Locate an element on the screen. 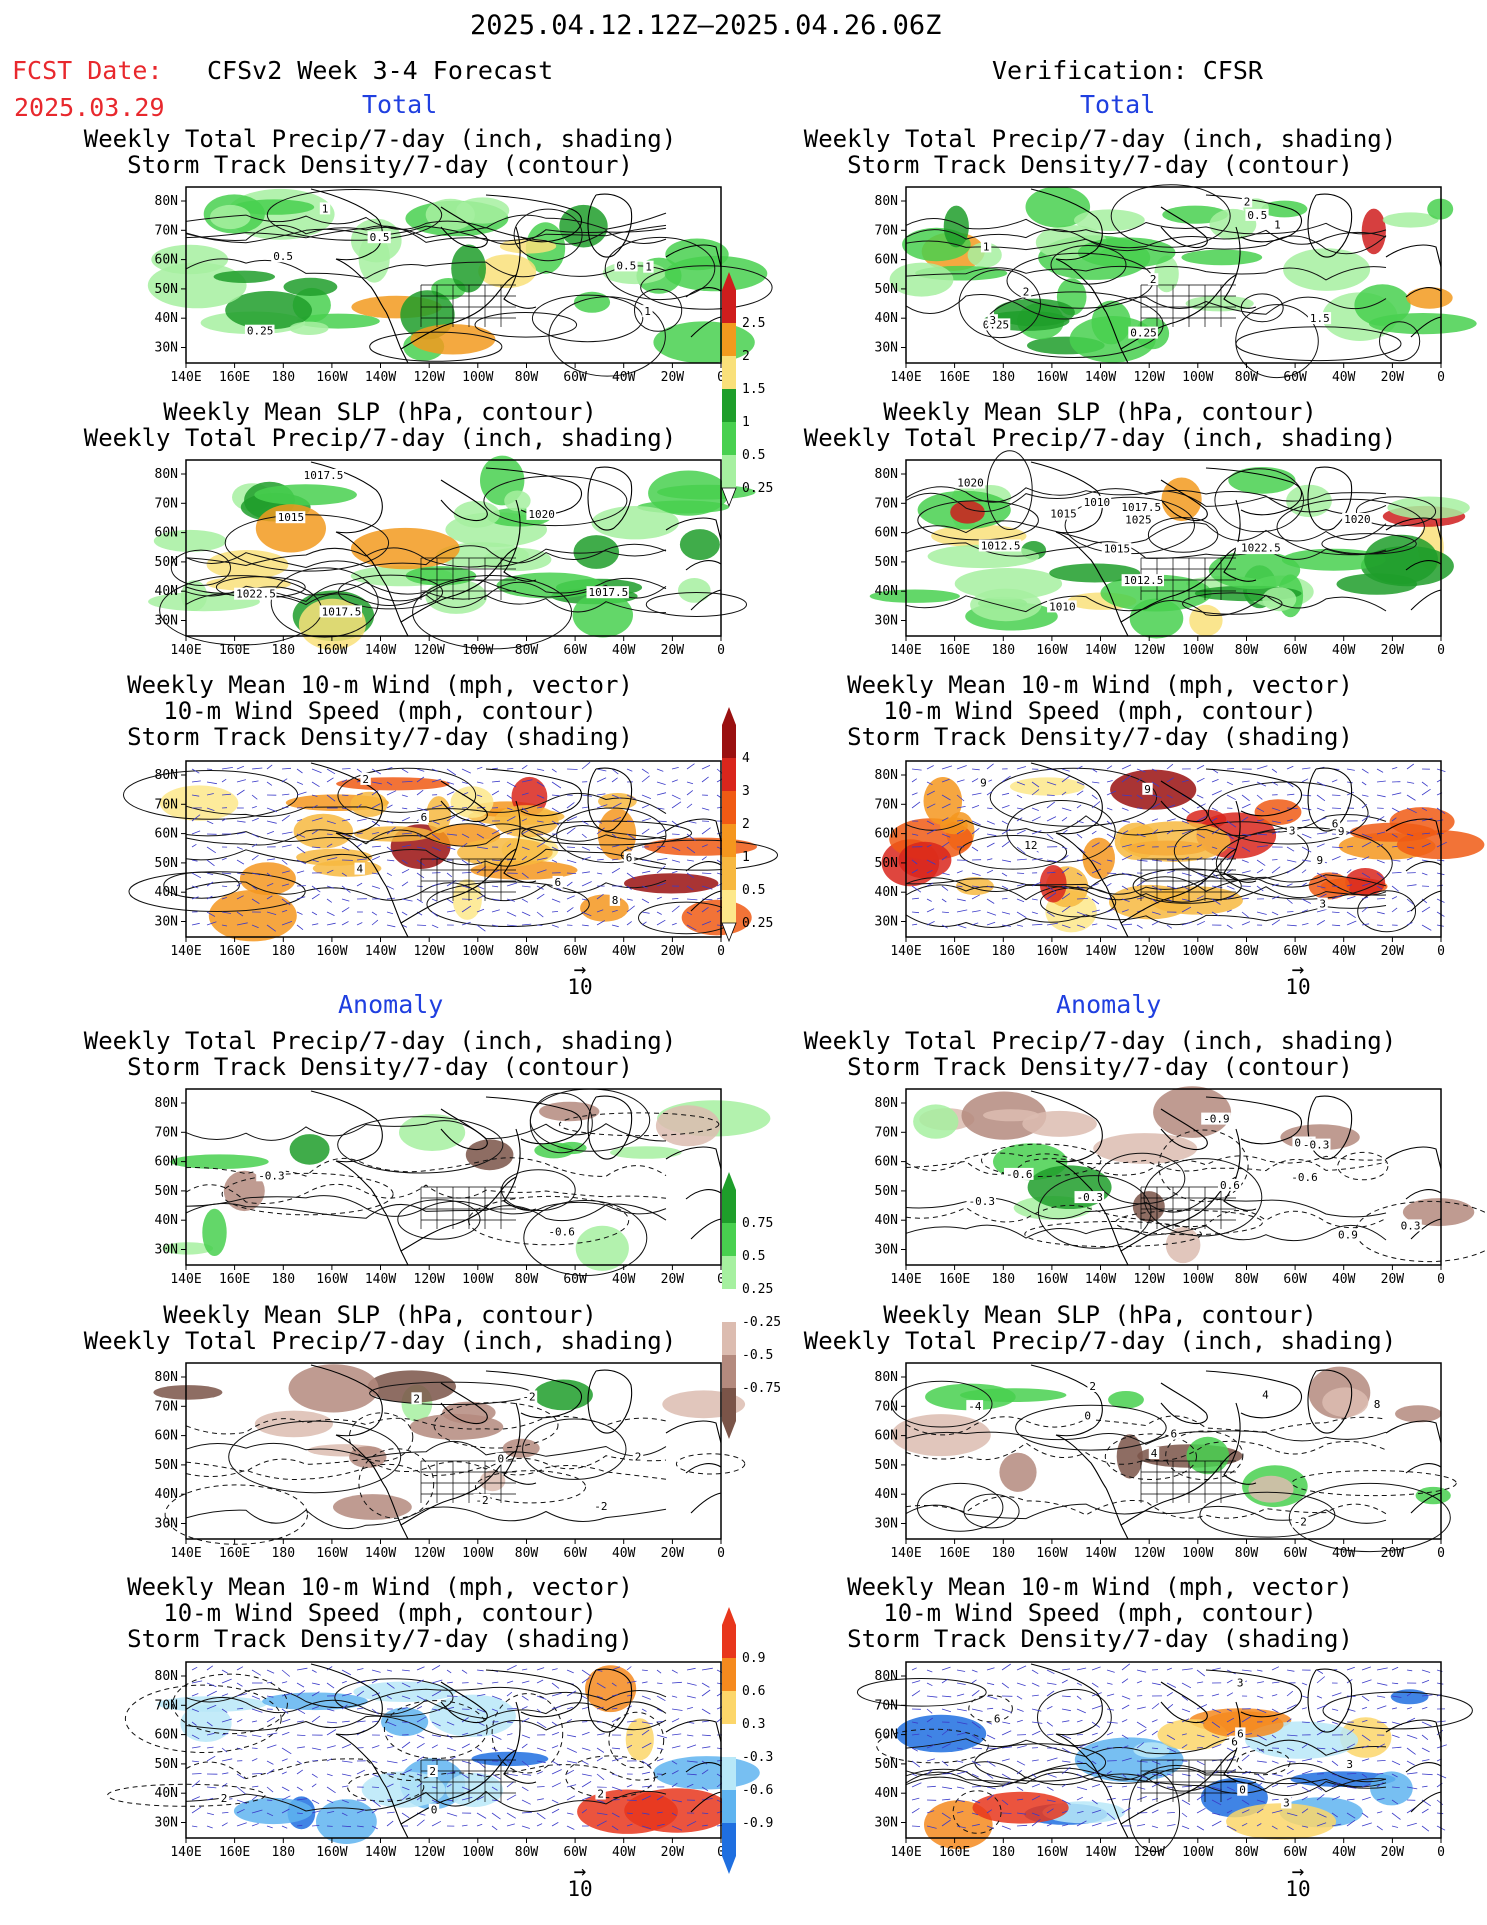 The image size is (1487, 1925). contour-label: 4 is located at coordinates (360, 869).